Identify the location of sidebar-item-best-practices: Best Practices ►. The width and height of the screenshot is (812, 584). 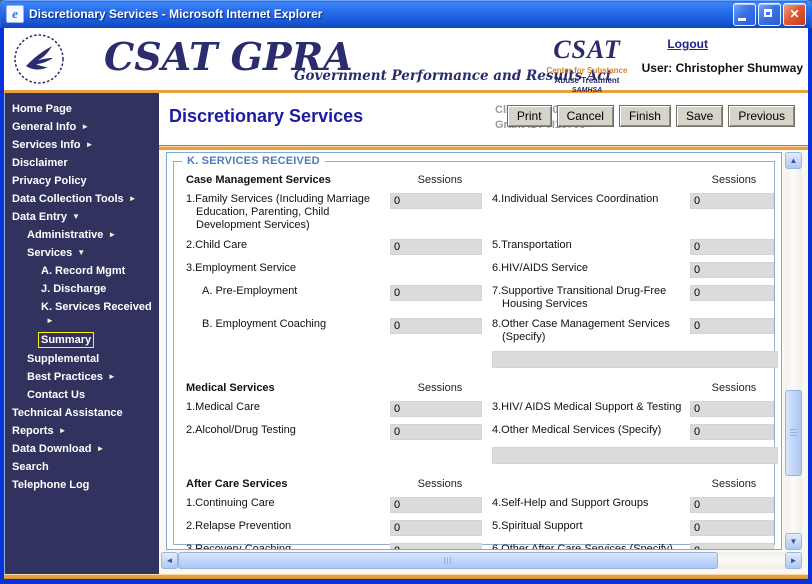
(81, 377).